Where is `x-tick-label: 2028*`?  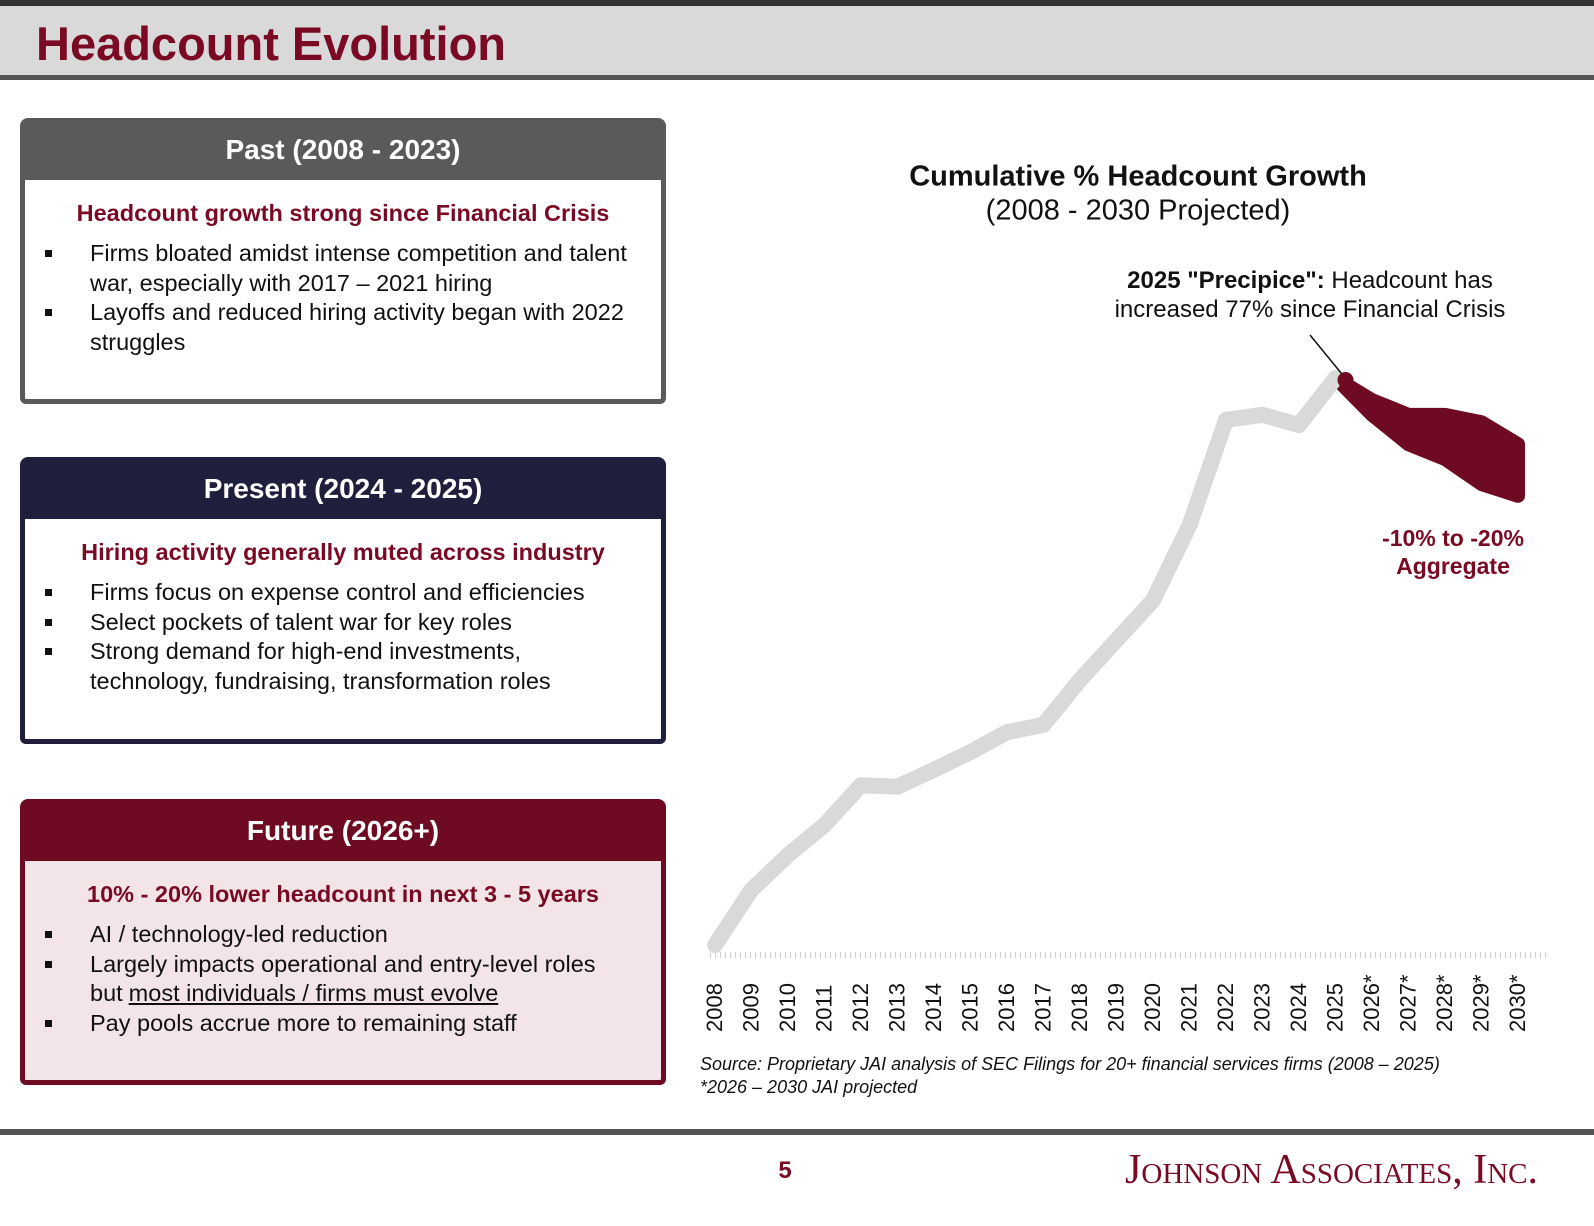
x-tick-label: 2028* is located at coordinates (1444, 1003).